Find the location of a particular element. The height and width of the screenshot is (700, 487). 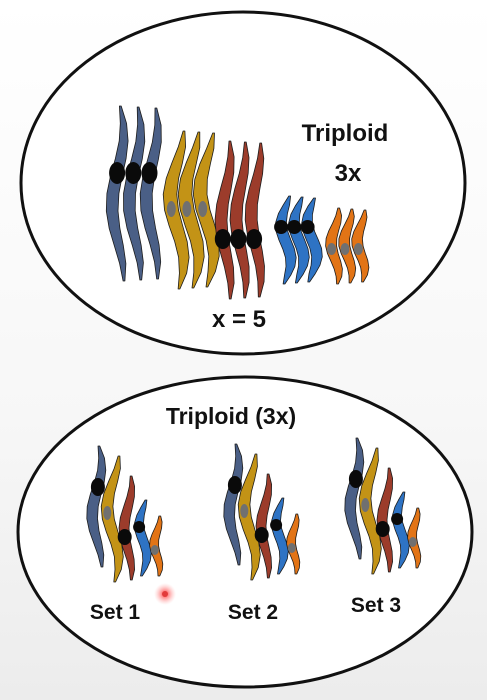

cursor-indicator is located at coordinates (165, 594).